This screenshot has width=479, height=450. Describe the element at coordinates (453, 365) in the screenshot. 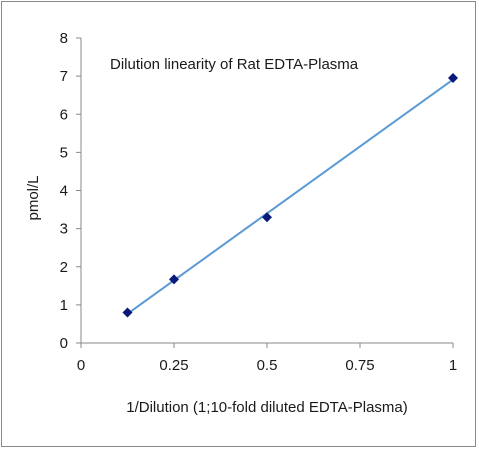

I see `x-tick-label: 1` at that location.